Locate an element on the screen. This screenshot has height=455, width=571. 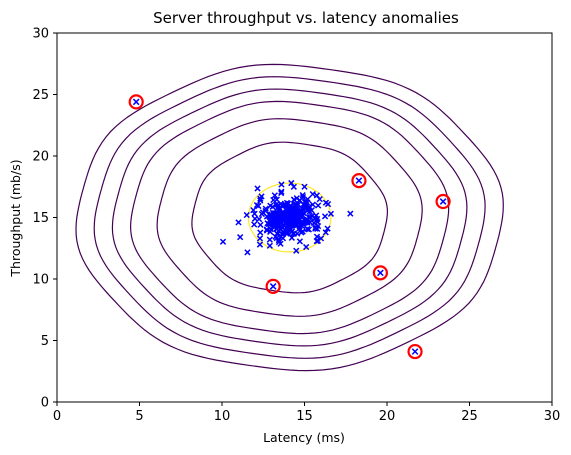
x-tick-label: 30 is located at coordinates (552, 416).